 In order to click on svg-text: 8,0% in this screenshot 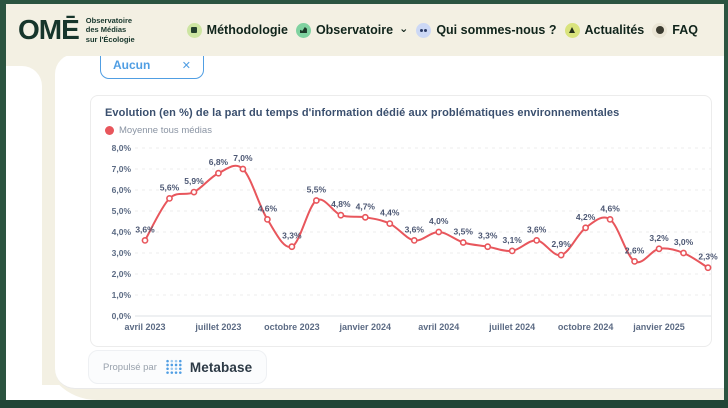, I will do `click(122, 148)`.